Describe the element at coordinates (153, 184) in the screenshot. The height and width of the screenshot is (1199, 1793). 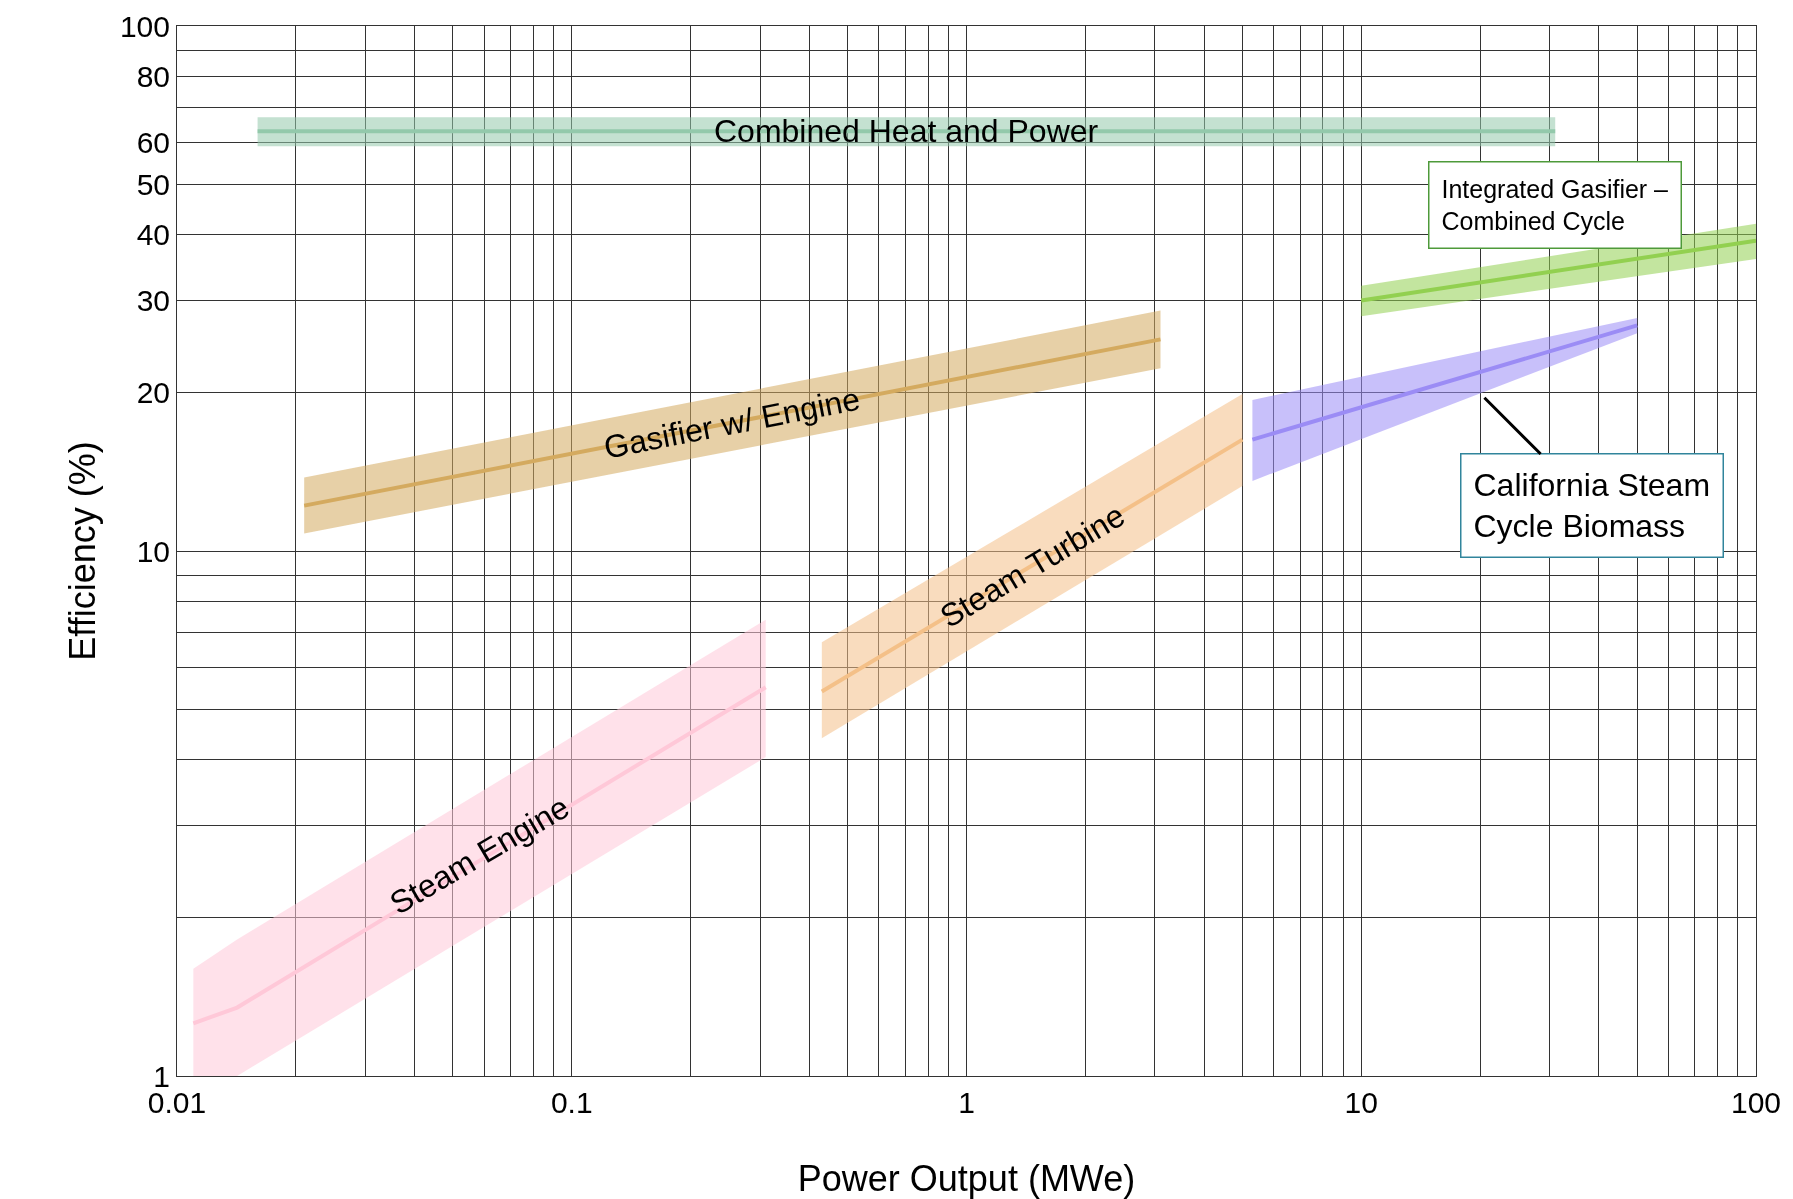
I see `y-tick-label: 50` at that location.